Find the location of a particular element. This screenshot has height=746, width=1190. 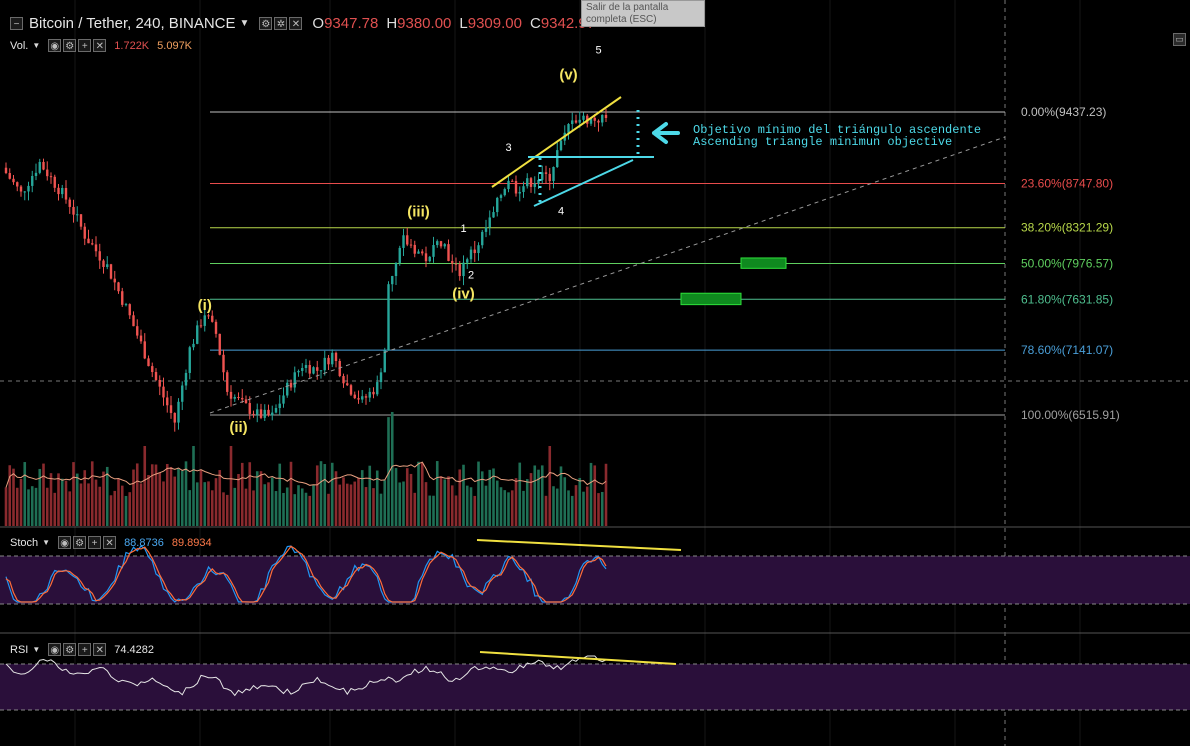

fib-label: 38.20%(8321.29) is located at coordinates (1067, 228).